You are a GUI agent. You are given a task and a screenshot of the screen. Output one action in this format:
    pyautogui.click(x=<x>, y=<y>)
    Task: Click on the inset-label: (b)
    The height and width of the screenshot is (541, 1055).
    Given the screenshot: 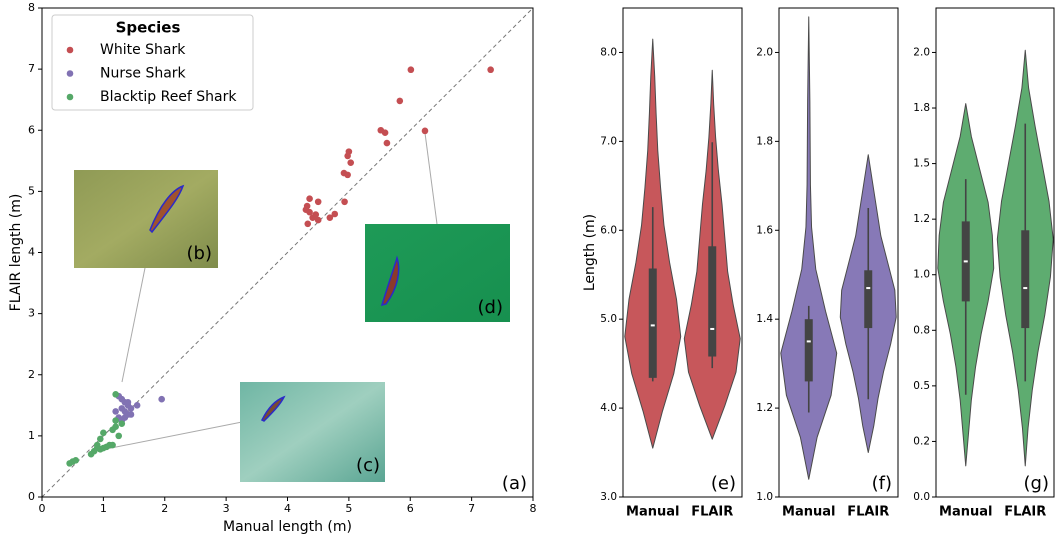 What is the action you would take?
    pyautogui.click(x=199, y=253)
    